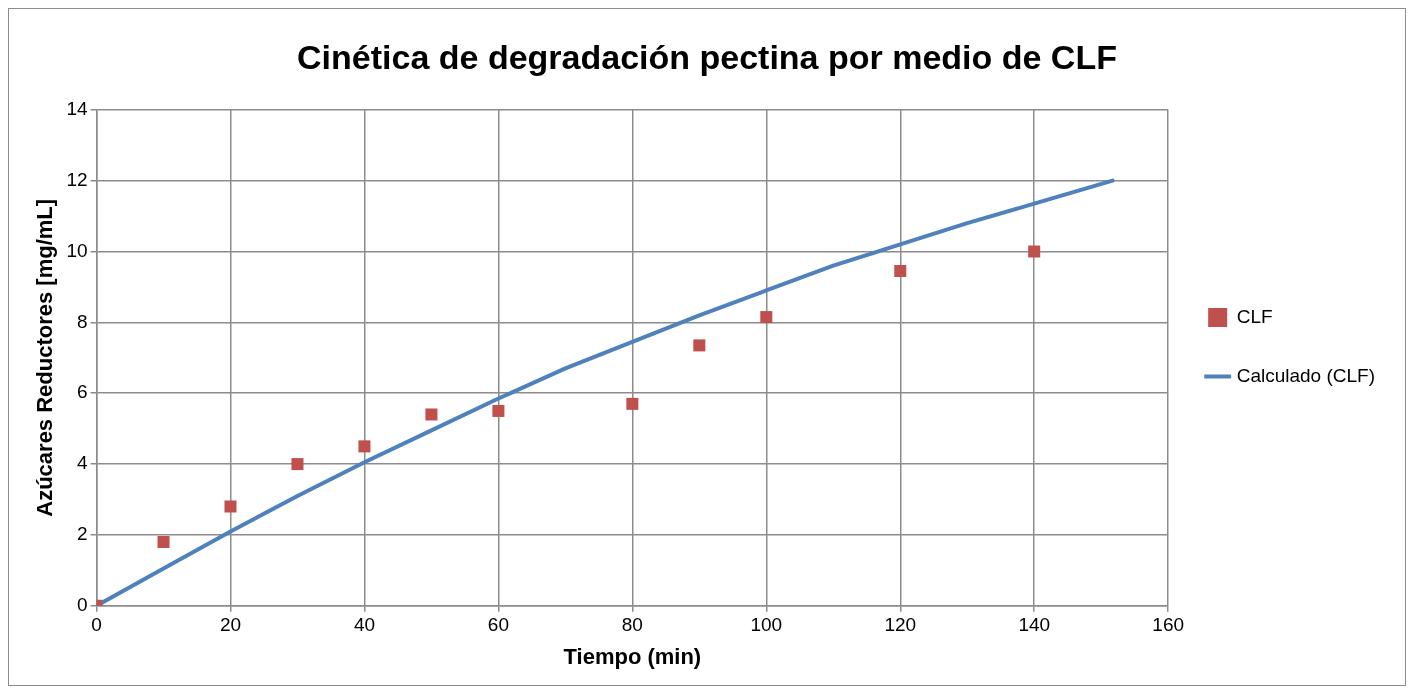 The width and height of the screenshot is (1416, 696). What do you see at coordinates (77, 179) in the screenshot?
I see `y-tick-label: 12` at bounding box center [77, 179].